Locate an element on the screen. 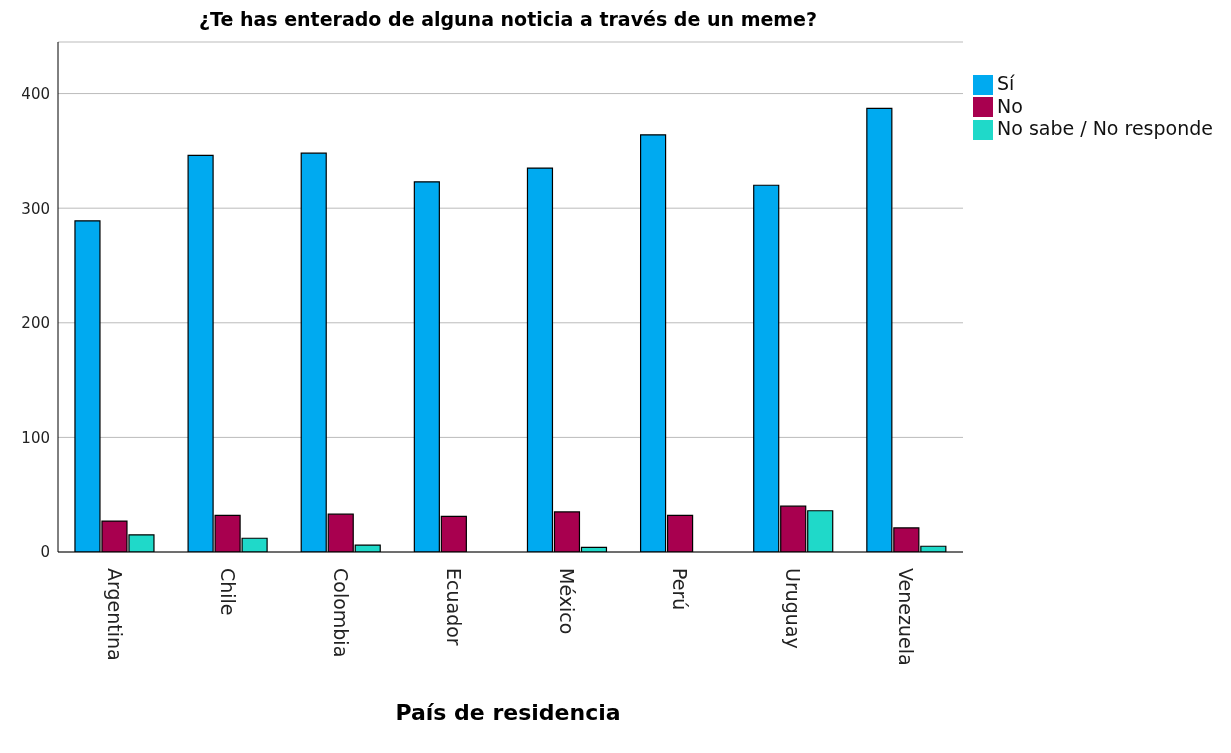  x-tick-label: Perú is located at coordinates (680, 589).